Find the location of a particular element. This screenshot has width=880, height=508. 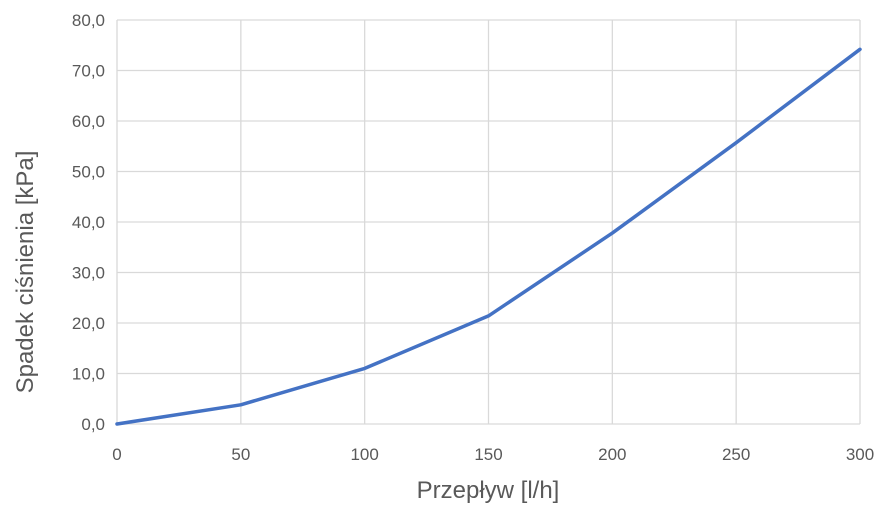

x-tick-label: 250 is located at coordinates (736, 454).